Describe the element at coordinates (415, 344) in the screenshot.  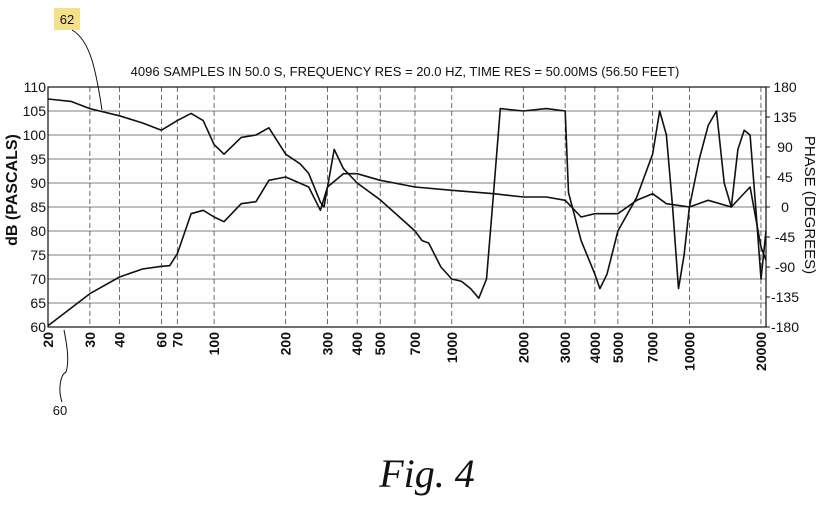
I see `x-tick-label: 700` at that location.